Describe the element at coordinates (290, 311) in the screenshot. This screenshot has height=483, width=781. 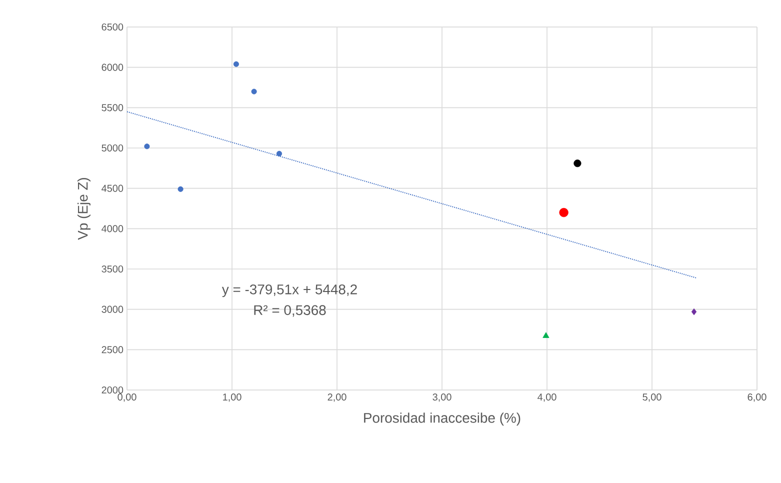
I see `annotation: R² = 0,5368` at that location.